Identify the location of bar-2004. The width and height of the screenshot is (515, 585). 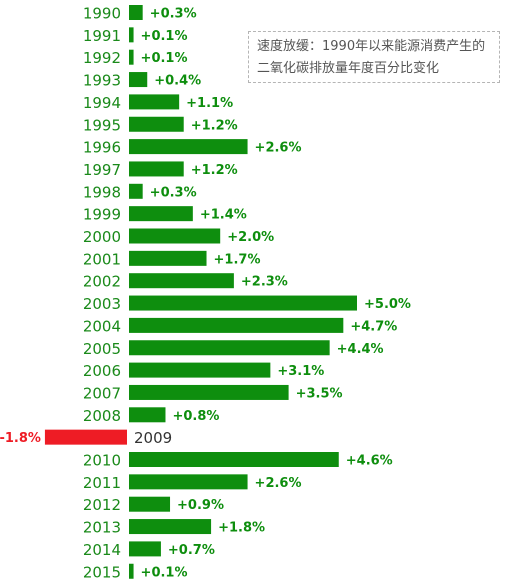
(236, 325).